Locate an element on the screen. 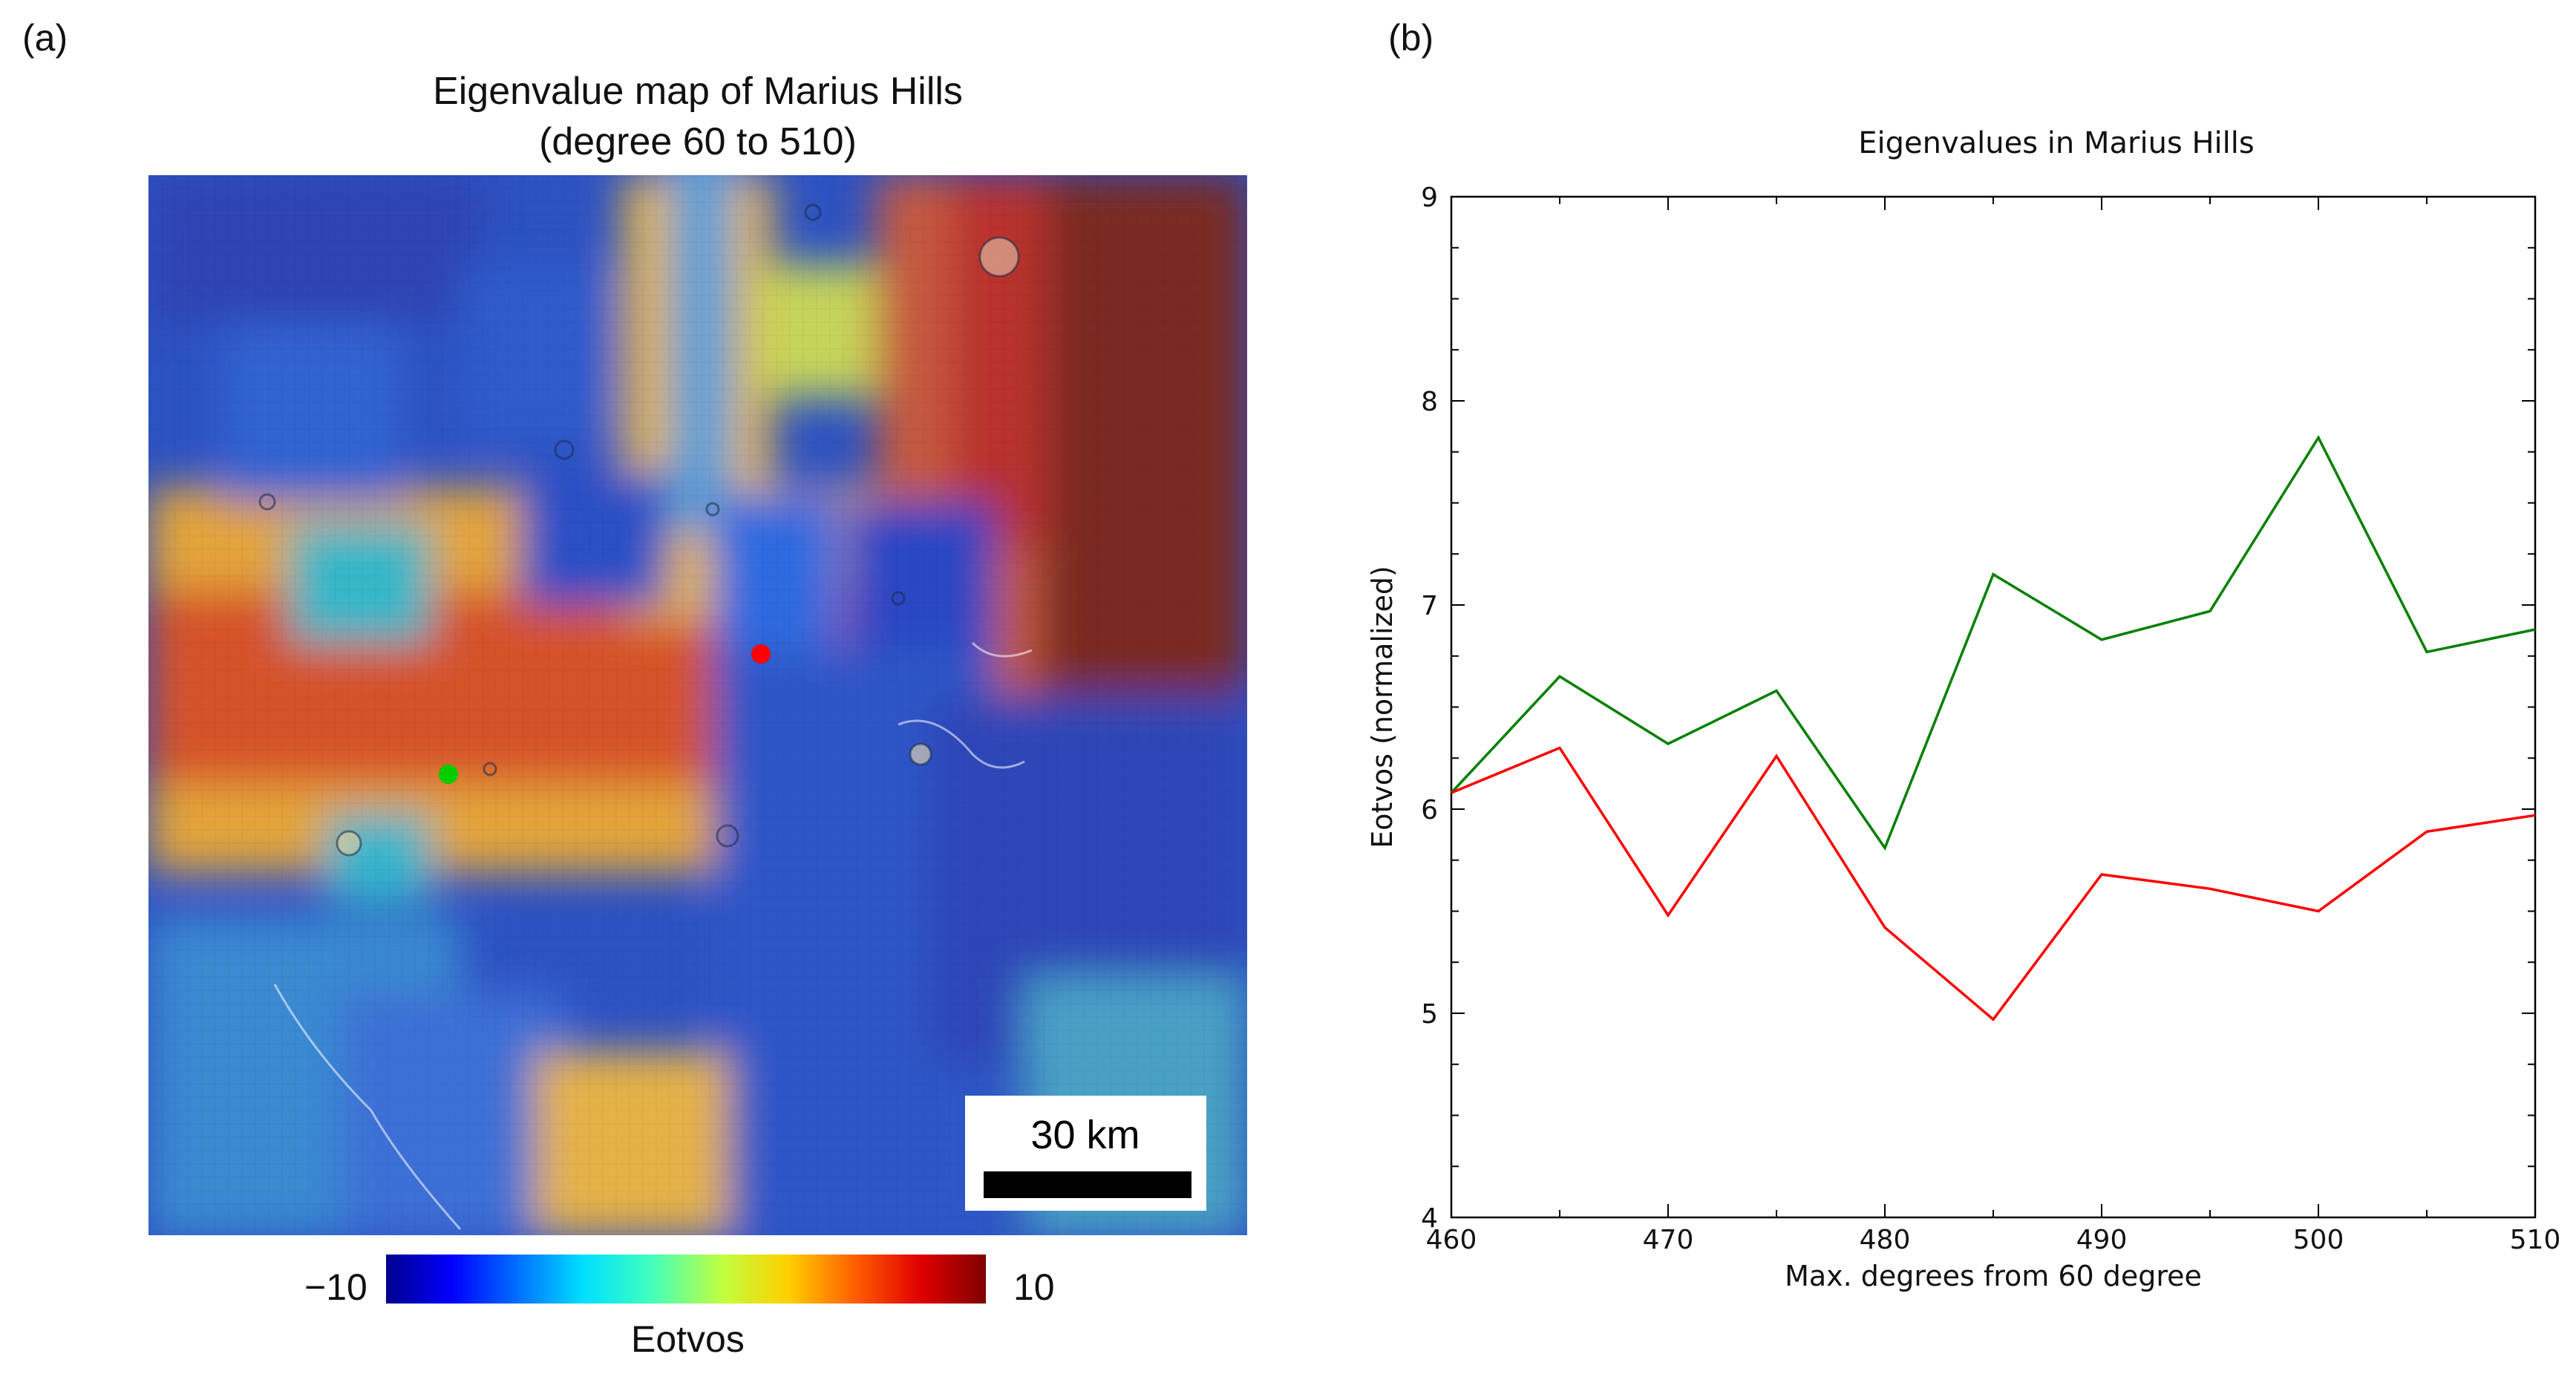  y-tick-label: 8 is located at coordinates (1429, 402).